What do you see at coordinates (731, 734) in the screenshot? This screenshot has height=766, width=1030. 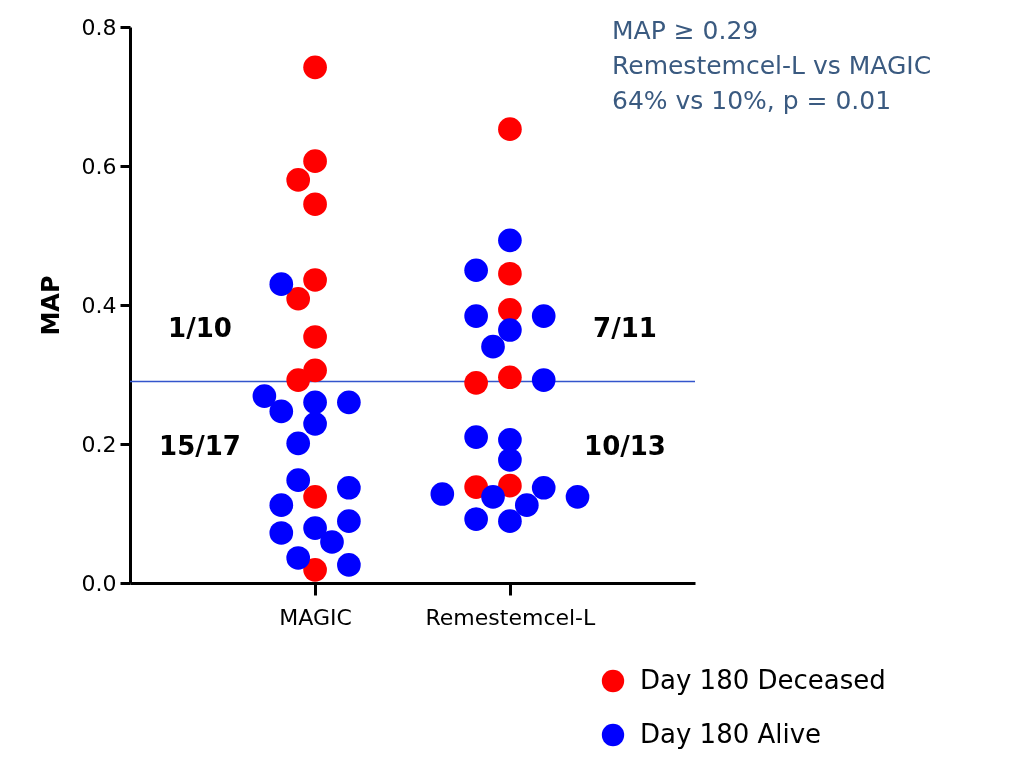 I see `legend-label: Day 180 Alive` at bounding box center [731, 734].